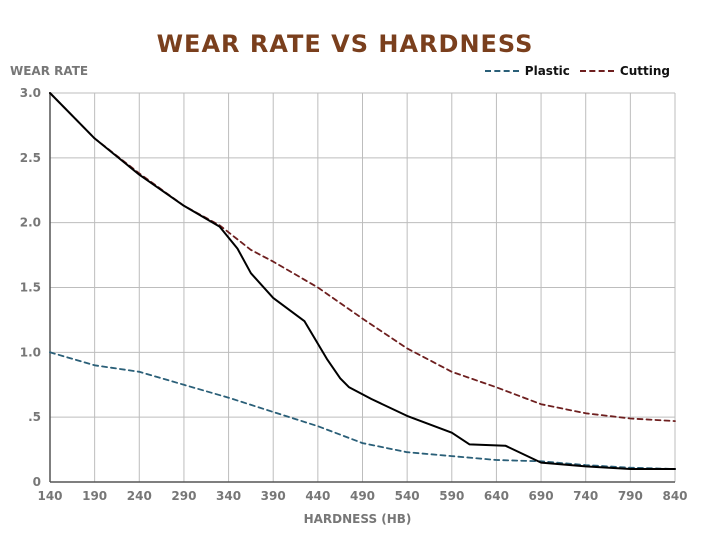 The height and width of the screenshot is (533, 720). What do you see at coordinates (139, 496) in the screenshot?
I see `x-tick-label: 240` at bounding box center [139, 496].